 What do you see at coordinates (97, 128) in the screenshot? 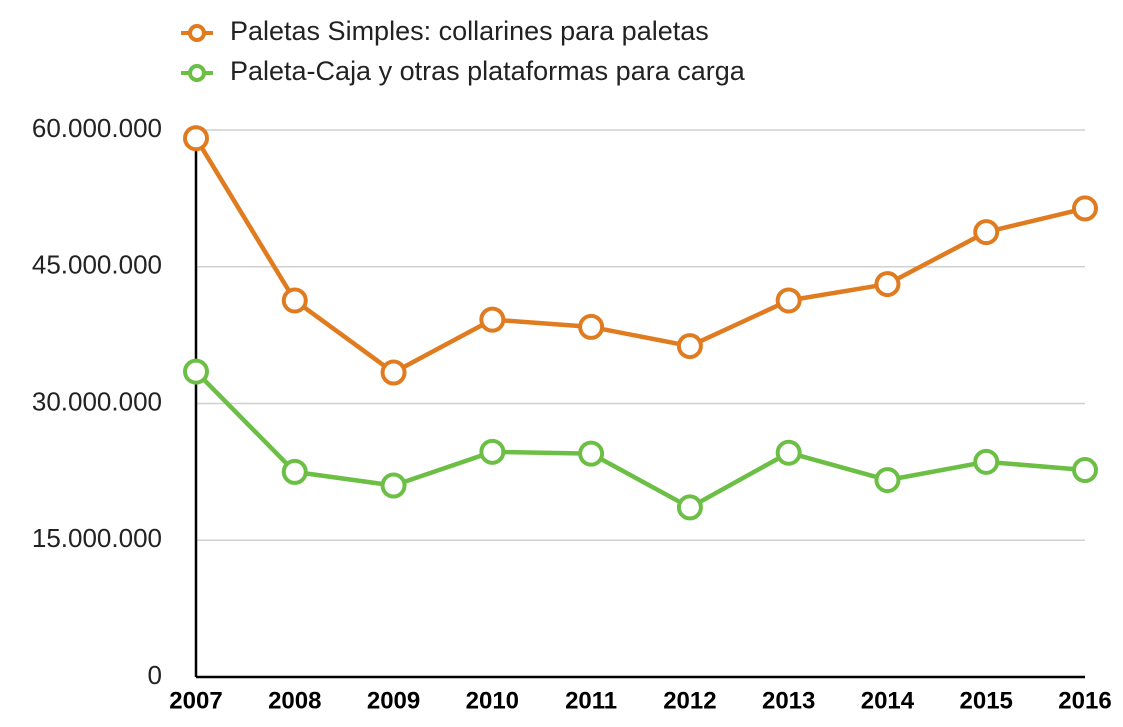
I see `y-tick-label: 60.000.000` at bounding box center [97, 128].